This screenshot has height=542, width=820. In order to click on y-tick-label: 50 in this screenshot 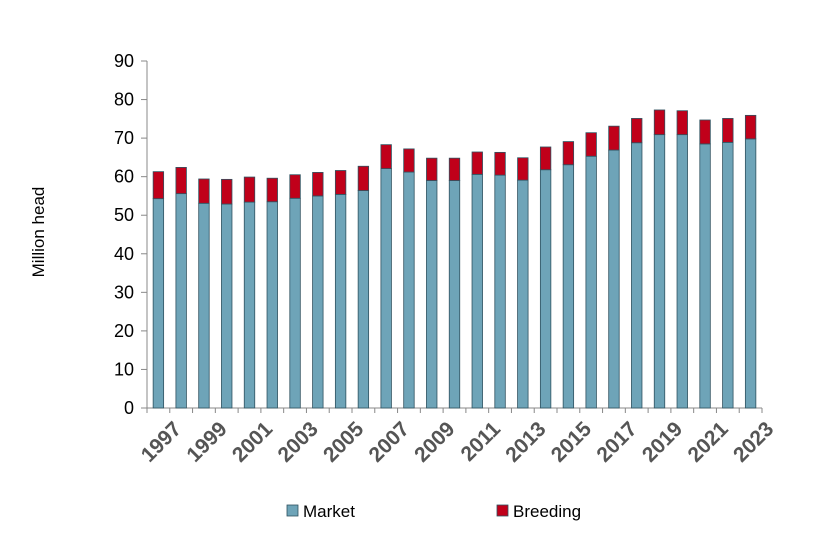, I will do `click(124, 215)`.